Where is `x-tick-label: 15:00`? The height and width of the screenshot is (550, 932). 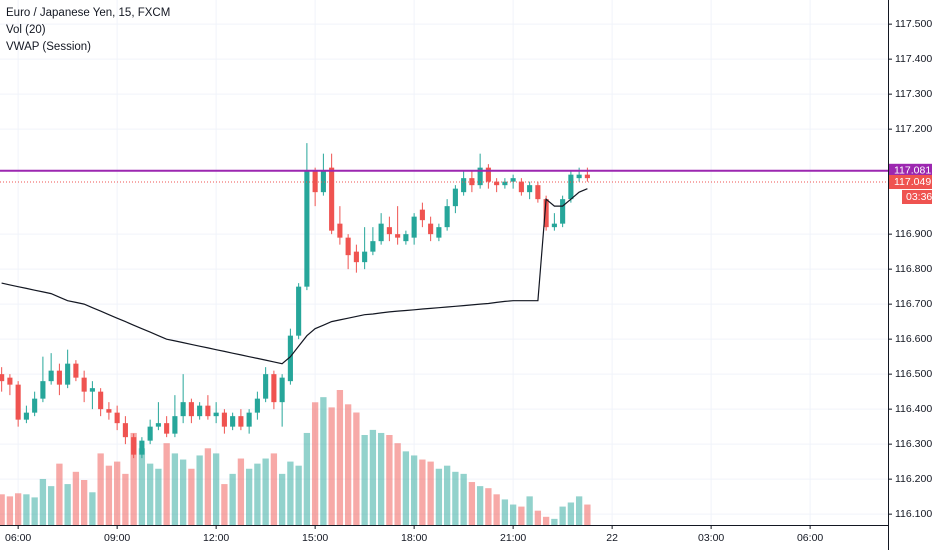
x-tick-label: 15:00 is located at coordinates (315, 538).